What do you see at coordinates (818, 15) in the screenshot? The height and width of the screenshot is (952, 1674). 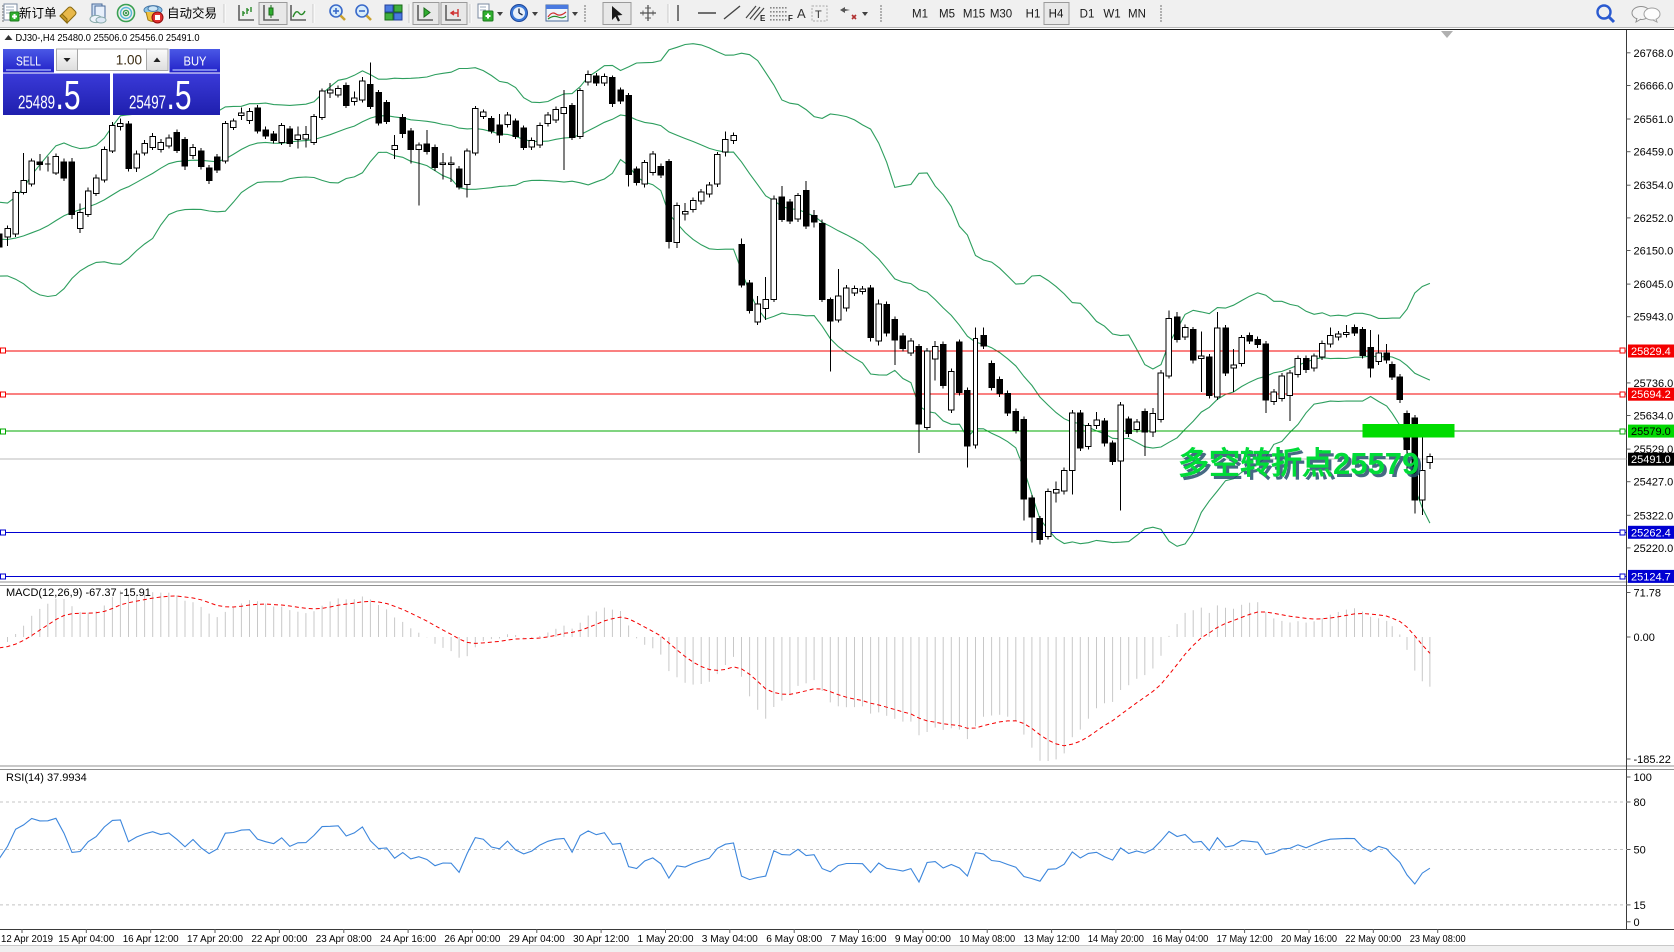 I see `svg-text: T` at bounding box center [818, 15].